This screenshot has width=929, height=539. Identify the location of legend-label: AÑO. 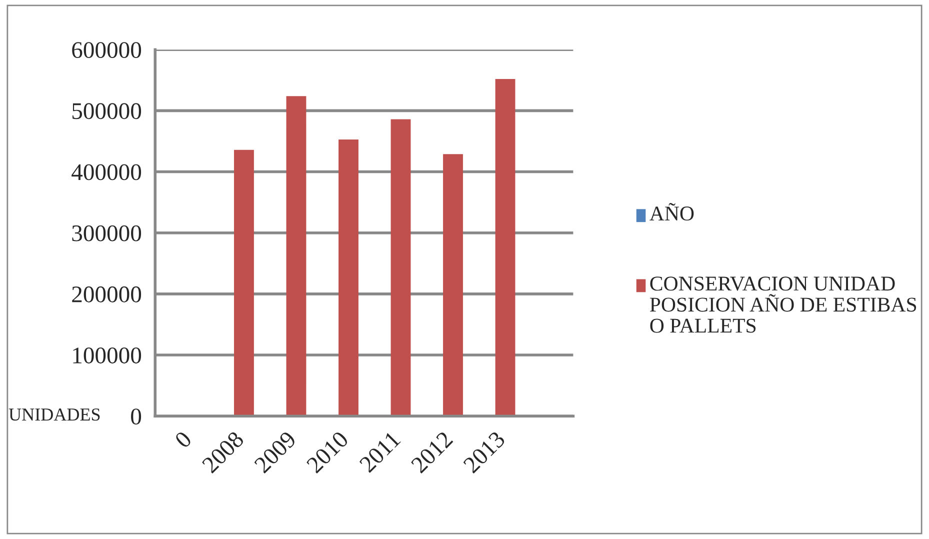
(672, 211).